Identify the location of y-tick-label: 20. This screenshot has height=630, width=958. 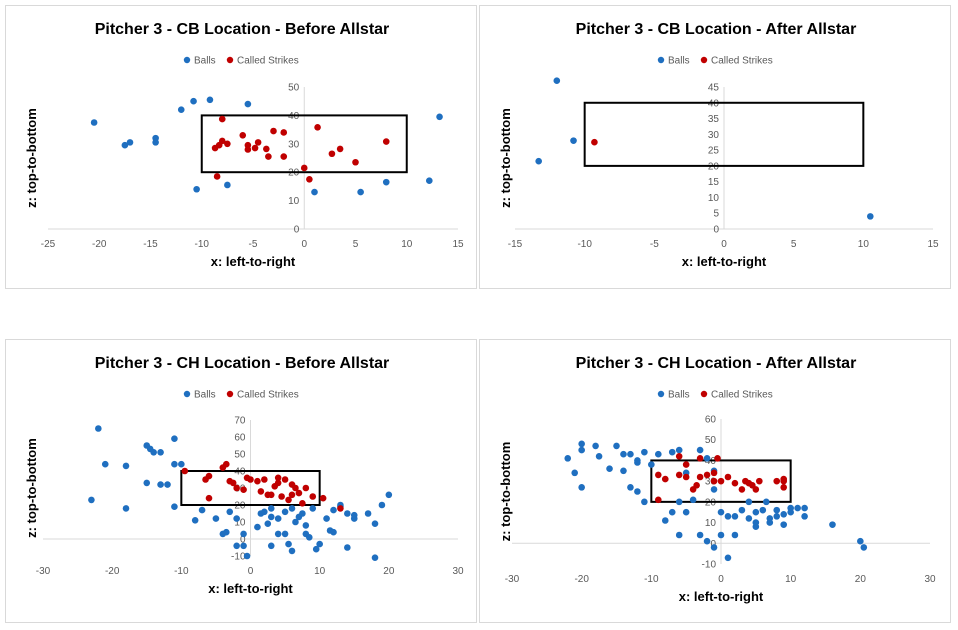
(711, 502).